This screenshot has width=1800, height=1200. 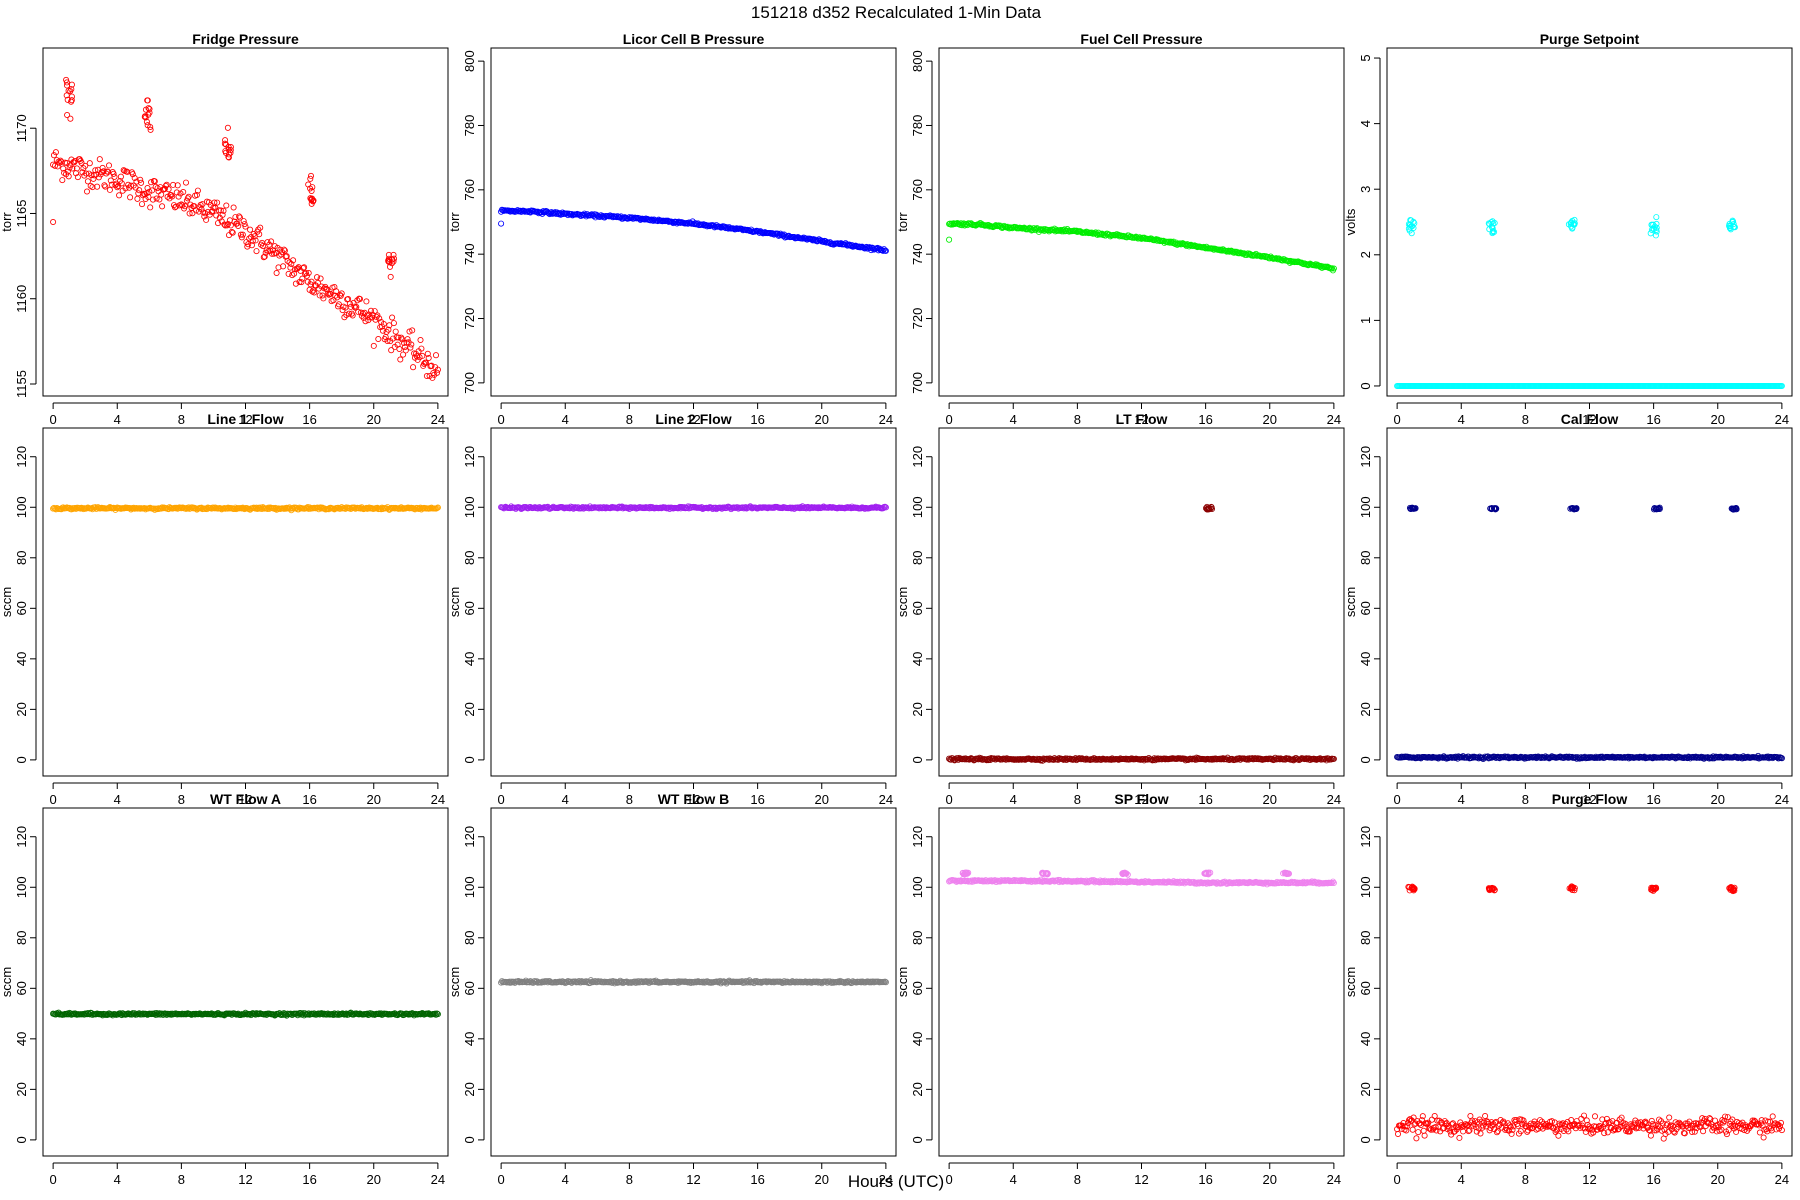 I want to click on y-tick-label: 0, so click(x=469, y=1139).